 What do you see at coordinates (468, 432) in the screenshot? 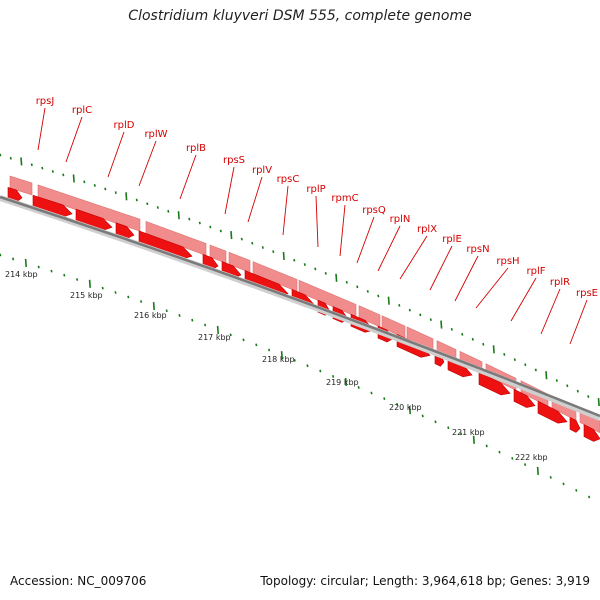
I see `scale-label: 221 kbp` at bounding box center [468, 432].